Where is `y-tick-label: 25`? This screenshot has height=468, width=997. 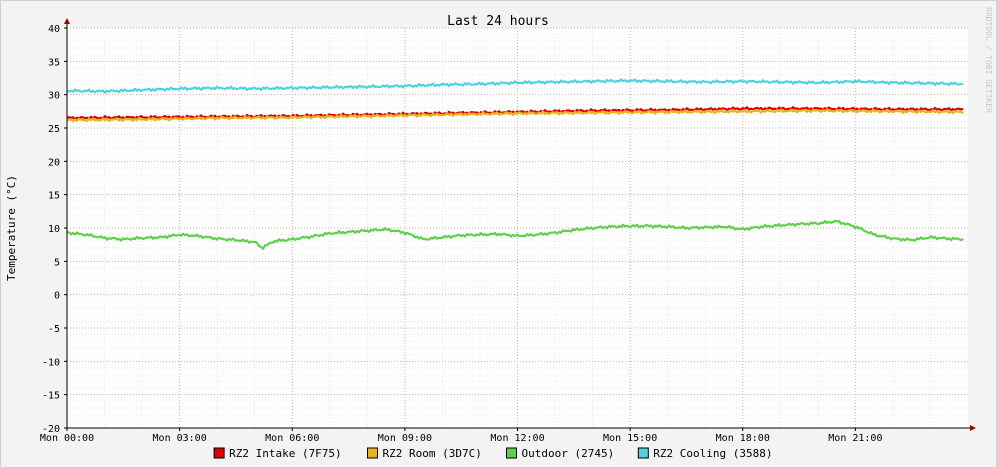 y-tick-label: 25 is located at coordinates (54, 129).